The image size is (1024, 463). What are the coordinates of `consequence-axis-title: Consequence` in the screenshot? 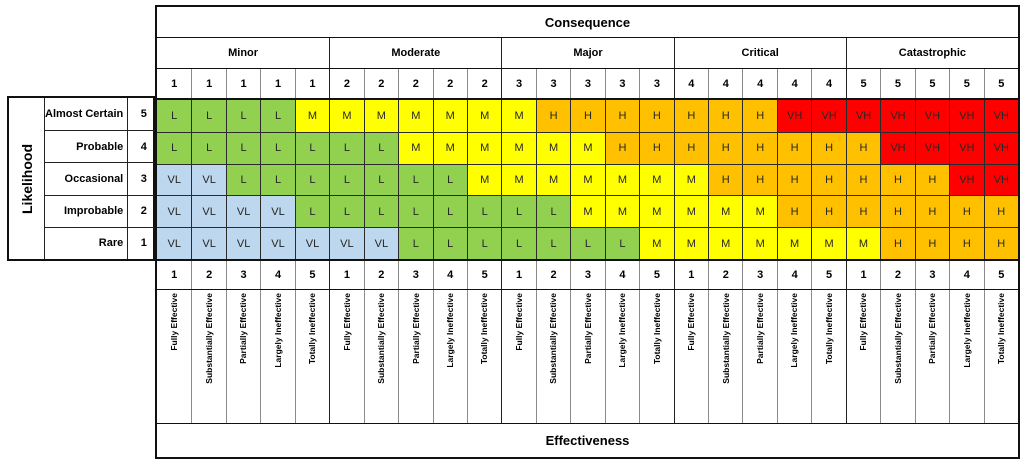 It's located at (587, 22).